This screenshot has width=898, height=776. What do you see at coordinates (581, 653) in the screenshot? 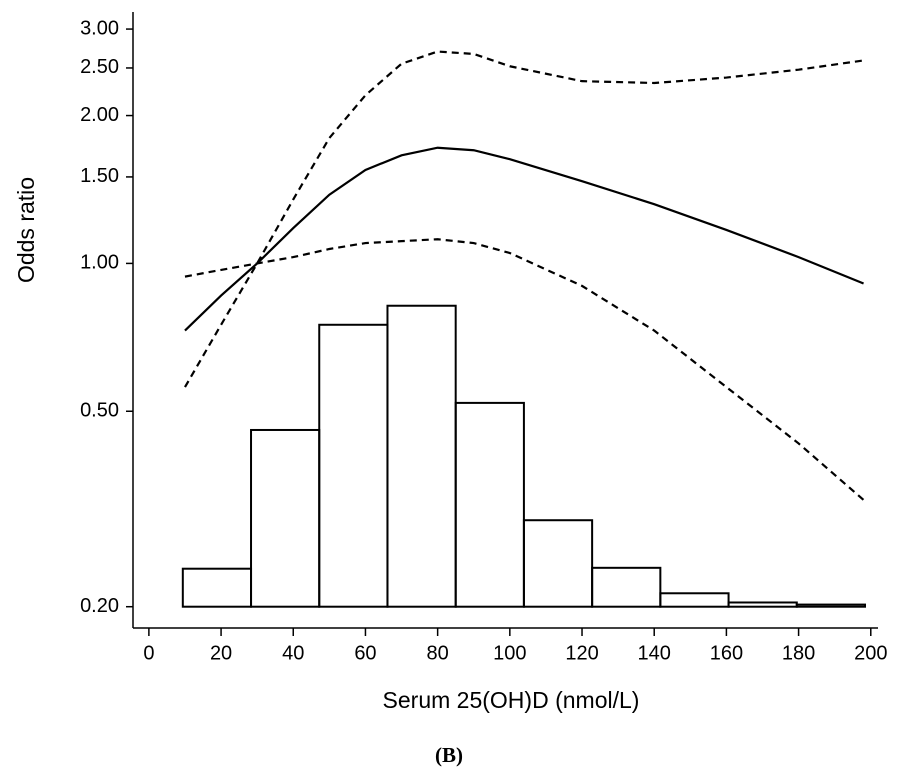
I see `x-tick-label: 120` at bounding box center [581, 653].